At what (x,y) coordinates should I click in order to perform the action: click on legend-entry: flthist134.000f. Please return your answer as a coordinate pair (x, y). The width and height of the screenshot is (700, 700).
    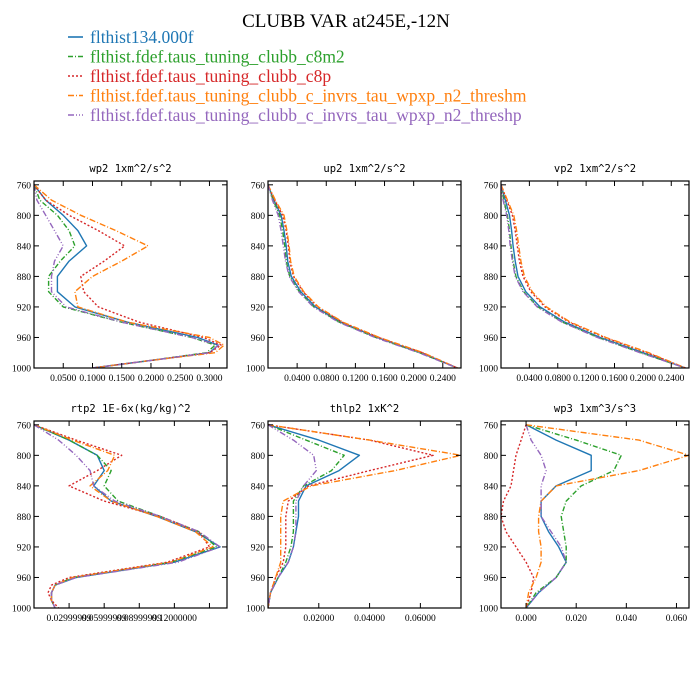
    Looking at the image, I should click on (131, 37).